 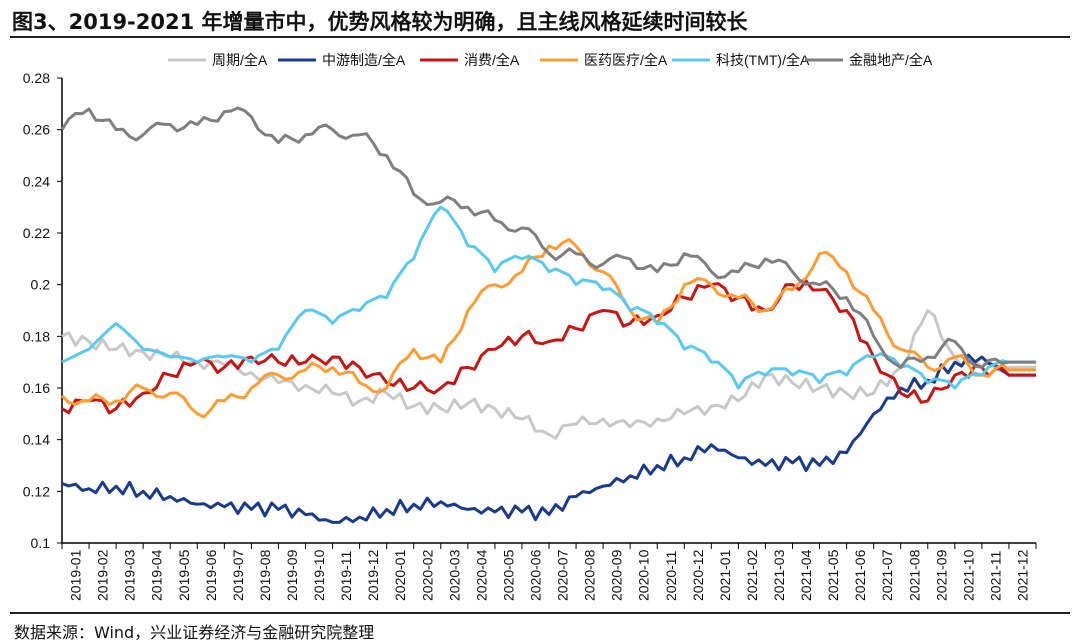 I want to click on source-divider, so click(x=540, y=613).